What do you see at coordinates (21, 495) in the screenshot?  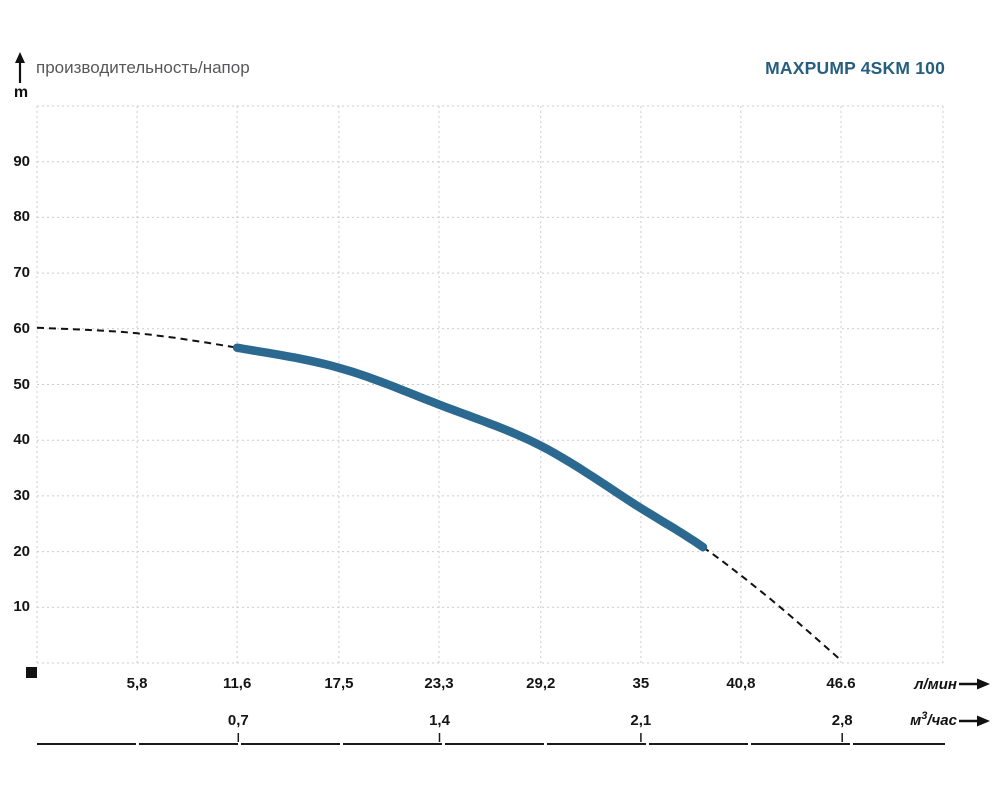 I see `y-tick-label: 30` at bounding box center [21, 495].